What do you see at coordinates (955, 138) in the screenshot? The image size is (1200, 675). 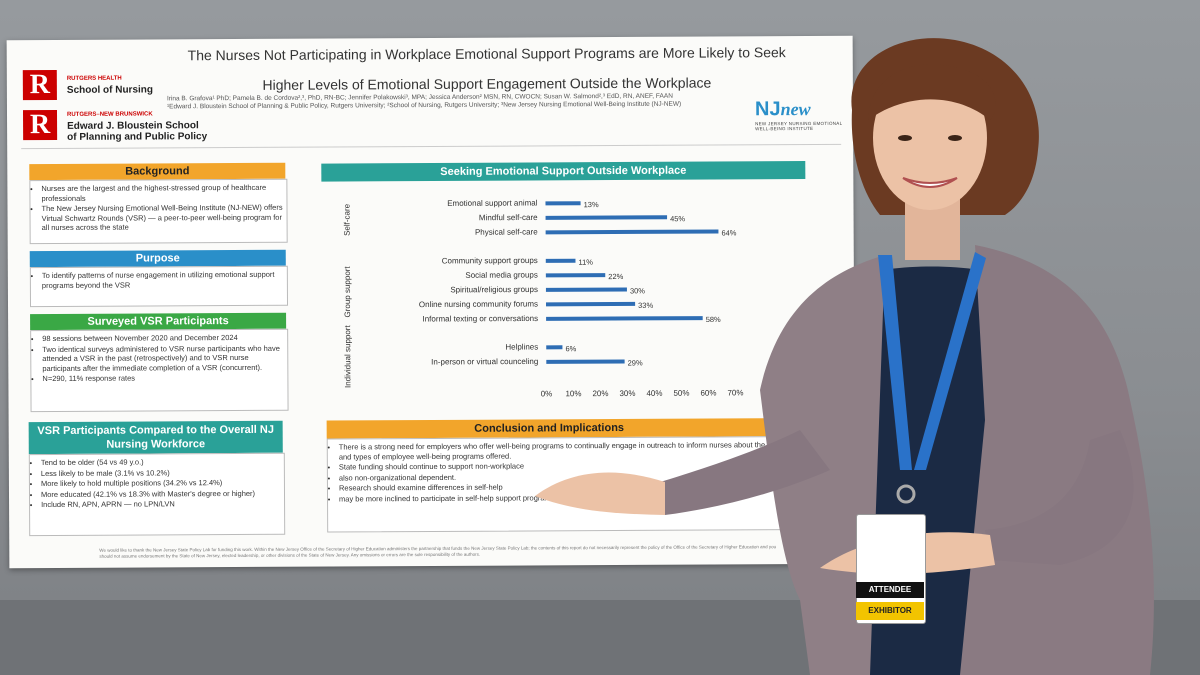 I see `right-eye` at bounding box center [955, 138].